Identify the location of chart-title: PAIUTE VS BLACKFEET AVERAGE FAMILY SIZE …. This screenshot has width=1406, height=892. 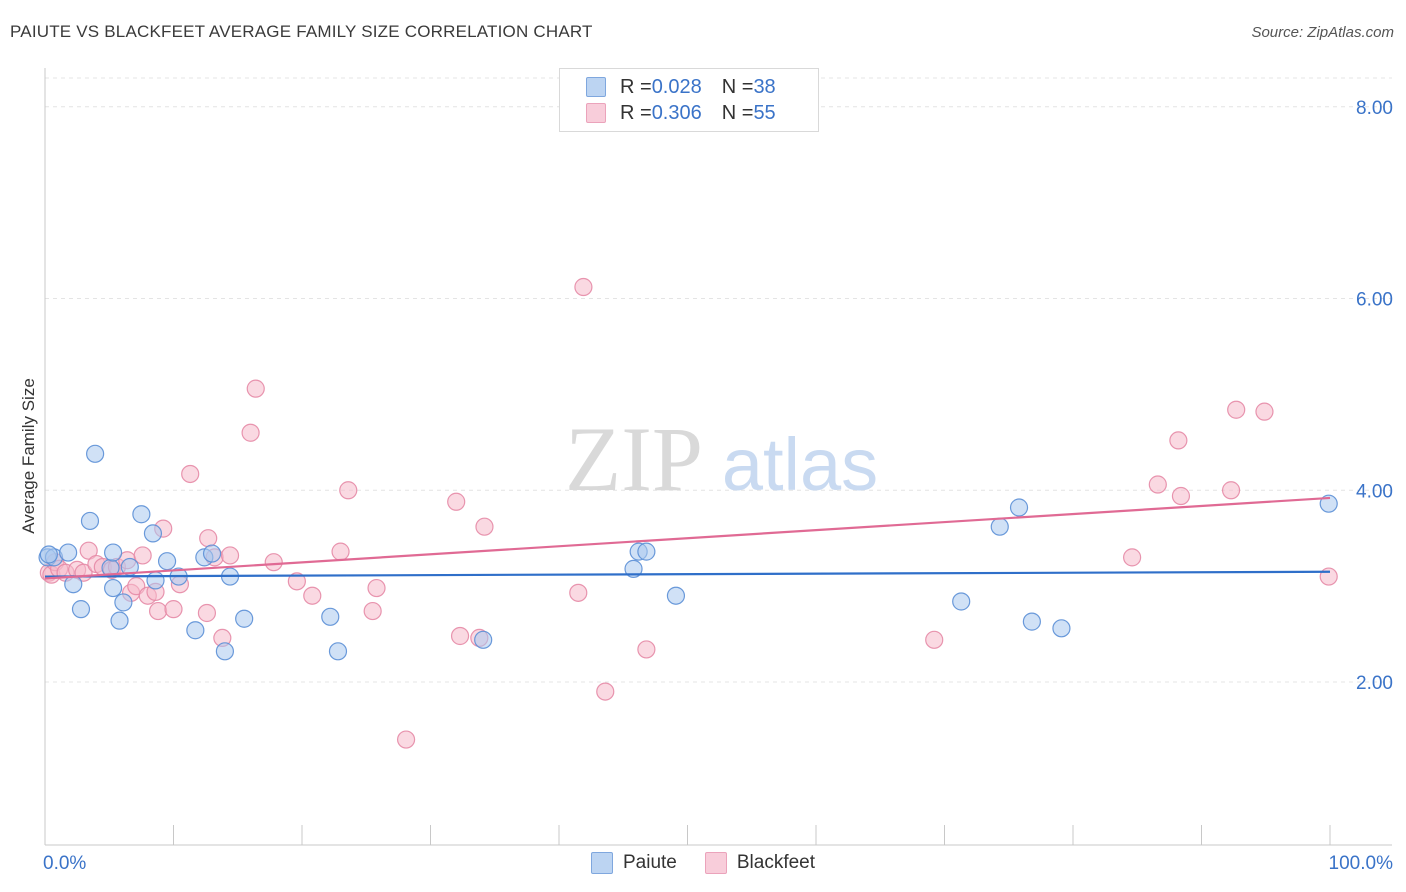
(301, 31).